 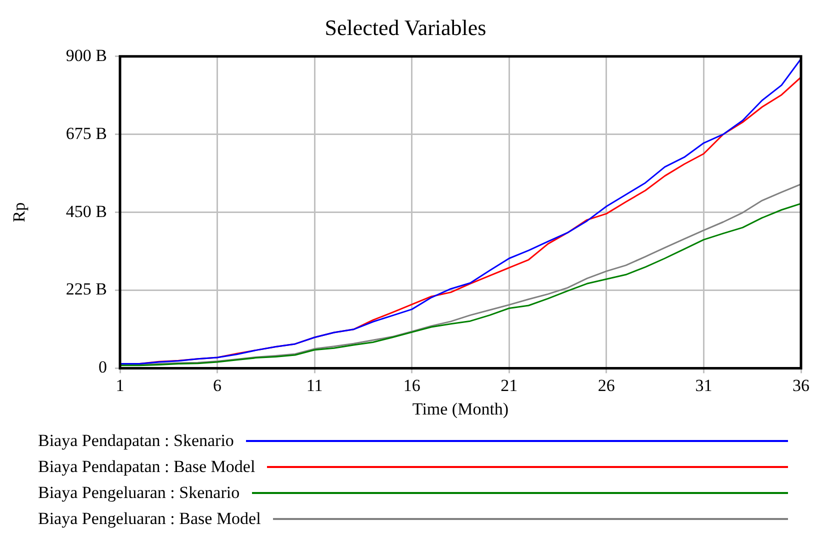 I want to click on x-tick-label: 21, so click(x=509, y=385).